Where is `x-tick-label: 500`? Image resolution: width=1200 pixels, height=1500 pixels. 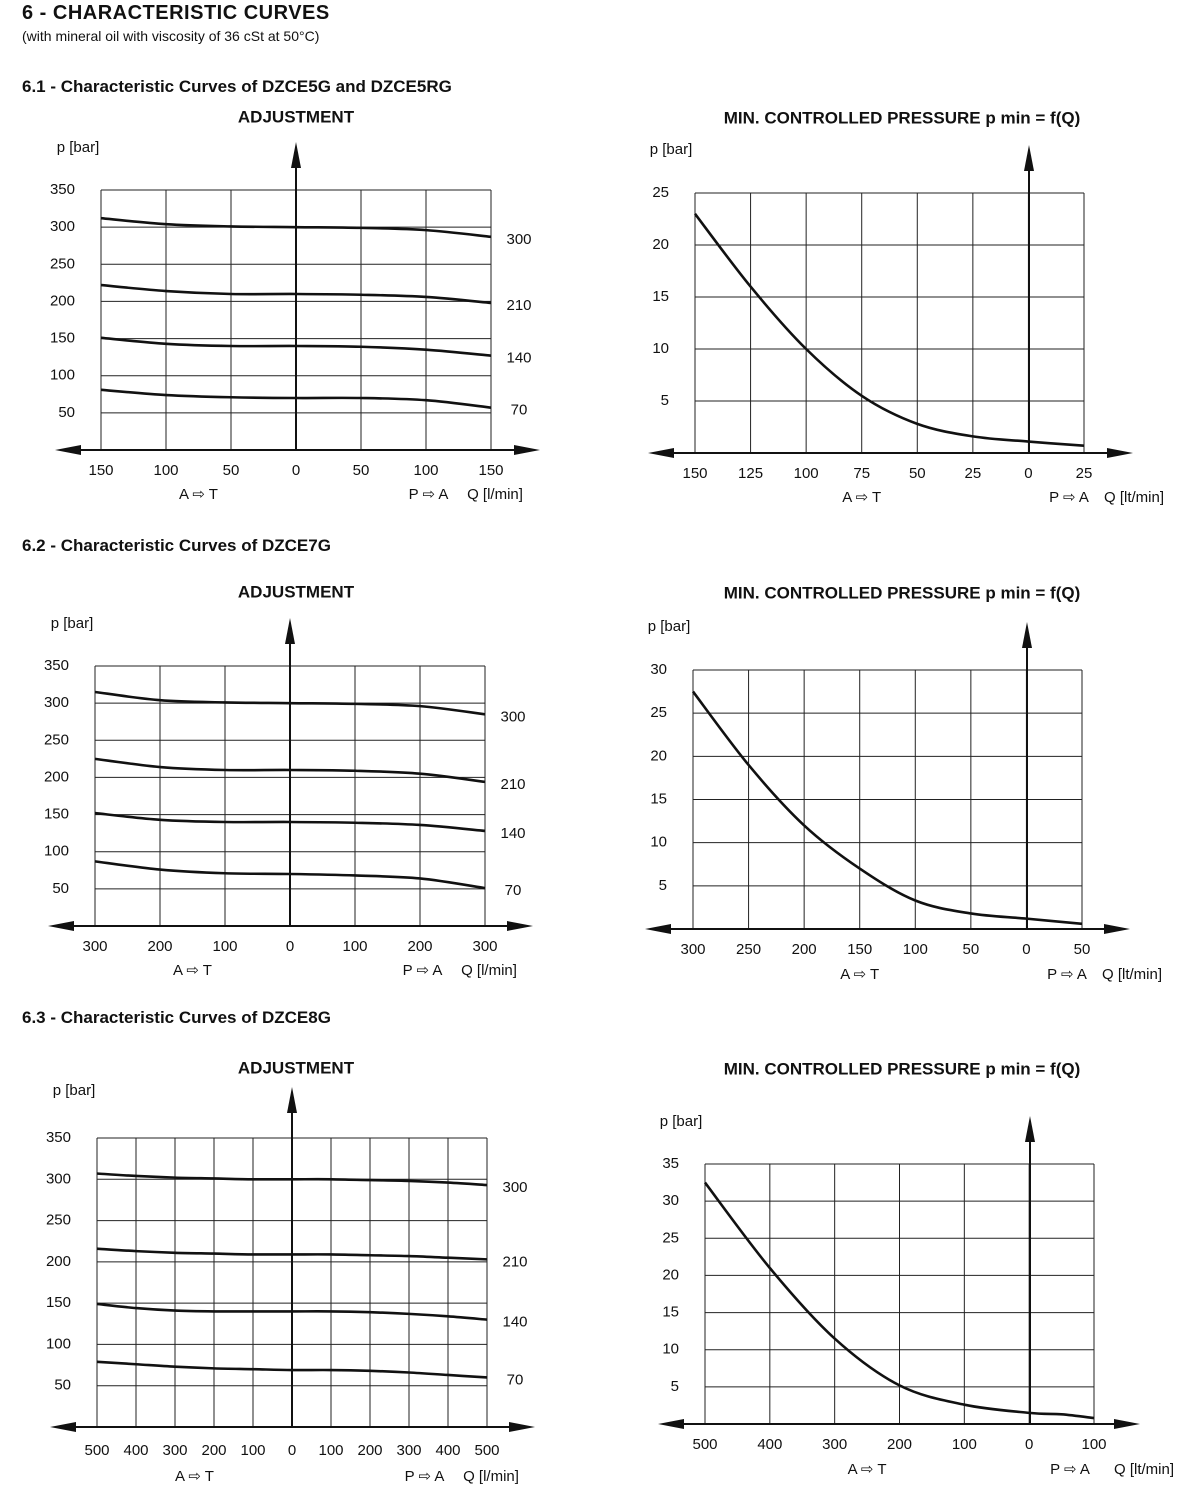 x-tick-label: 500 is located at coordinates (96, 1450).